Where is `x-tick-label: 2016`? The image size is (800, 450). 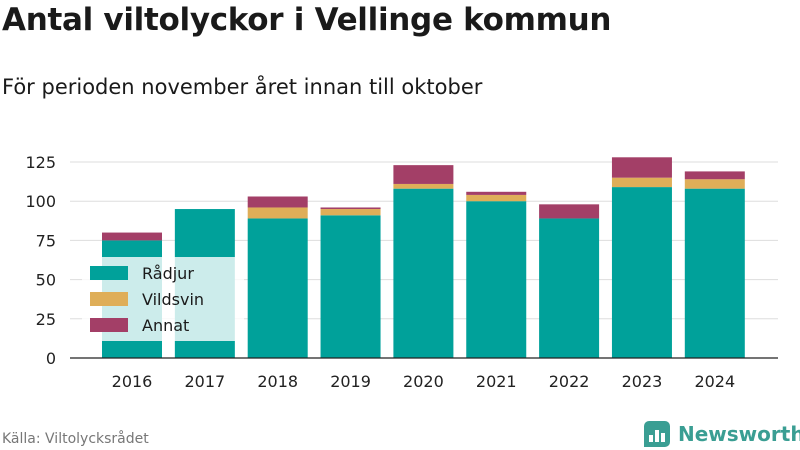
x-tick-label: 2016 is located at coordinates (132, 381).